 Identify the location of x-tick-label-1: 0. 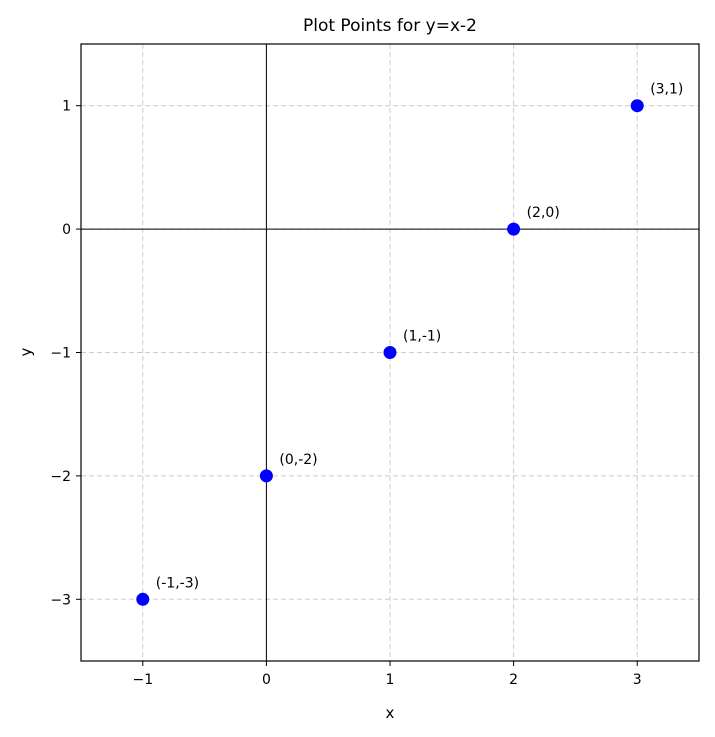
(266, 680).